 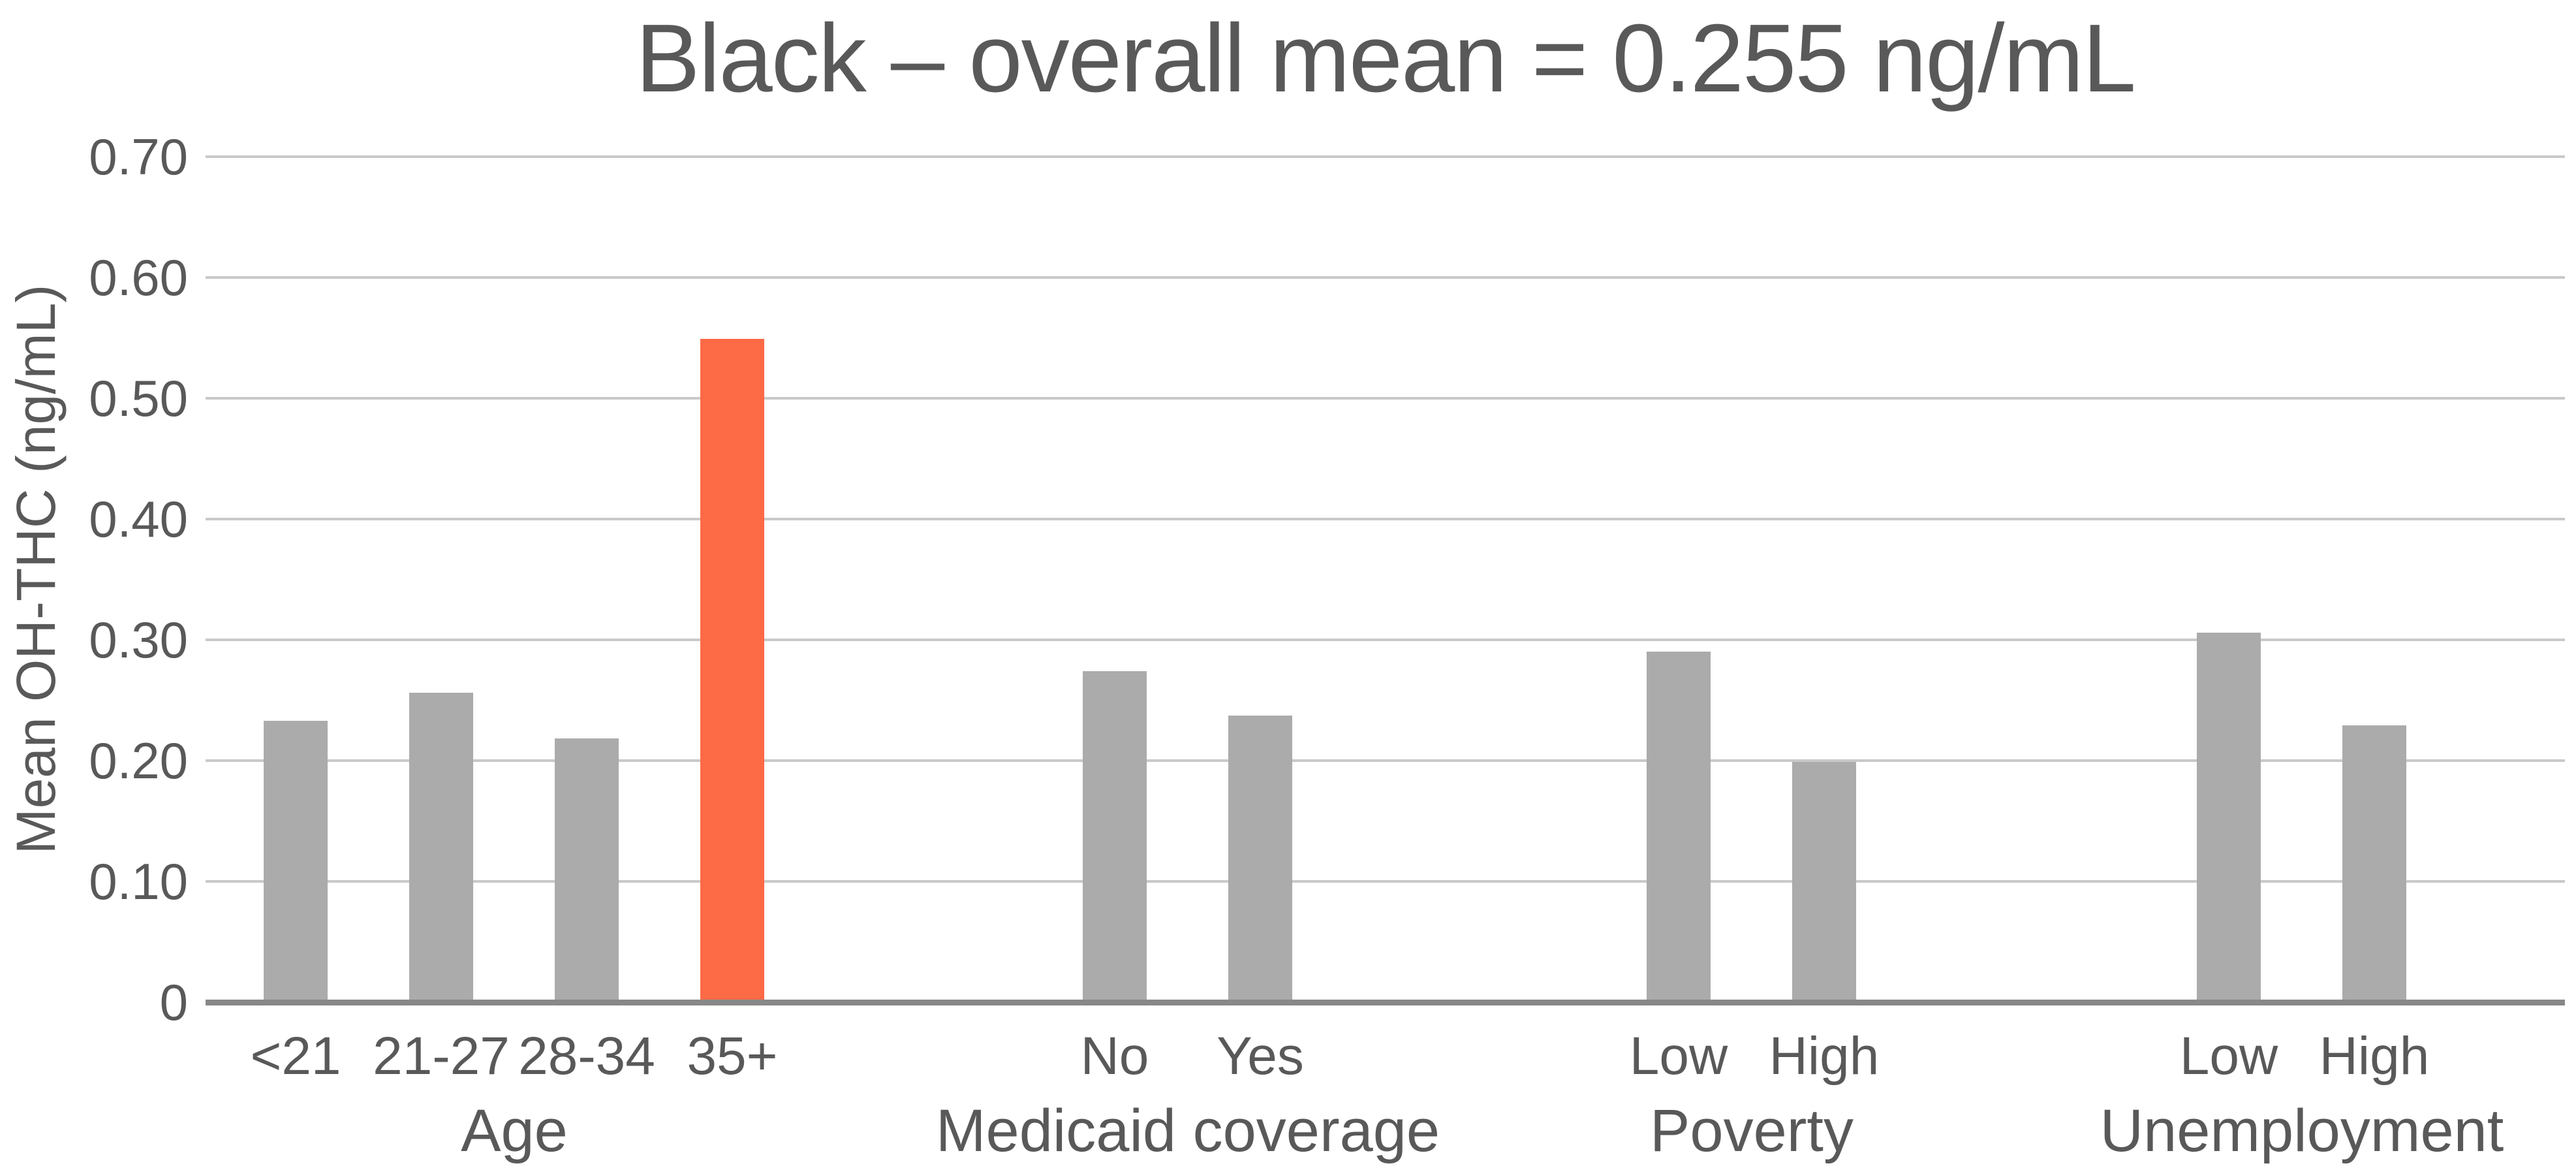 I want to click on x-tick-label: Yes, so click(x=1260, y=1056).